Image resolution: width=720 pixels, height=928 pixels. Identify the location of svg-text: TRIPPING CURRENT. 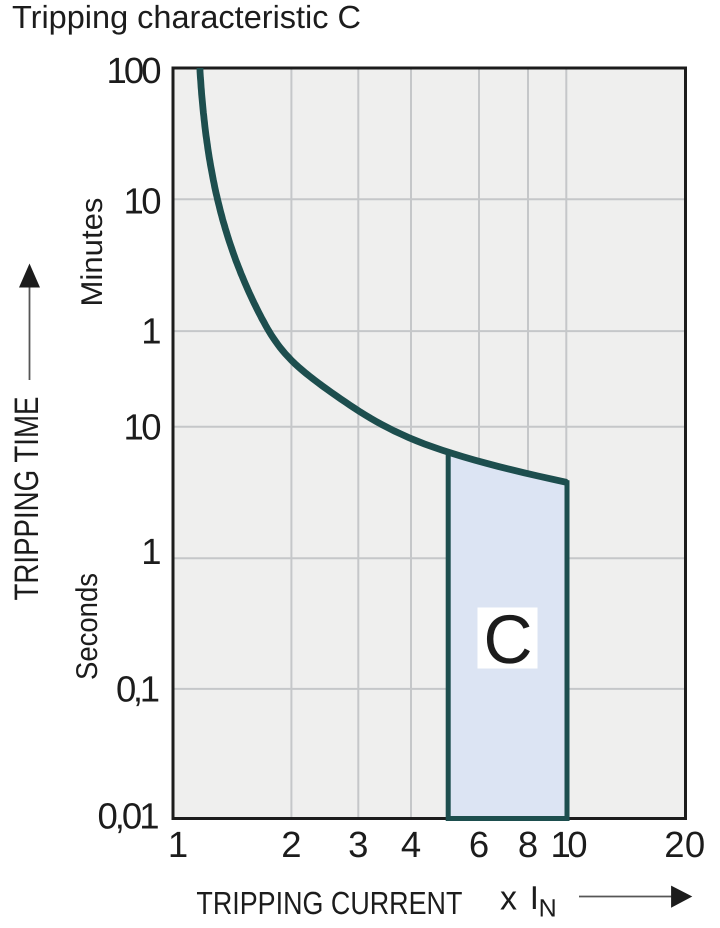
(329, 903).